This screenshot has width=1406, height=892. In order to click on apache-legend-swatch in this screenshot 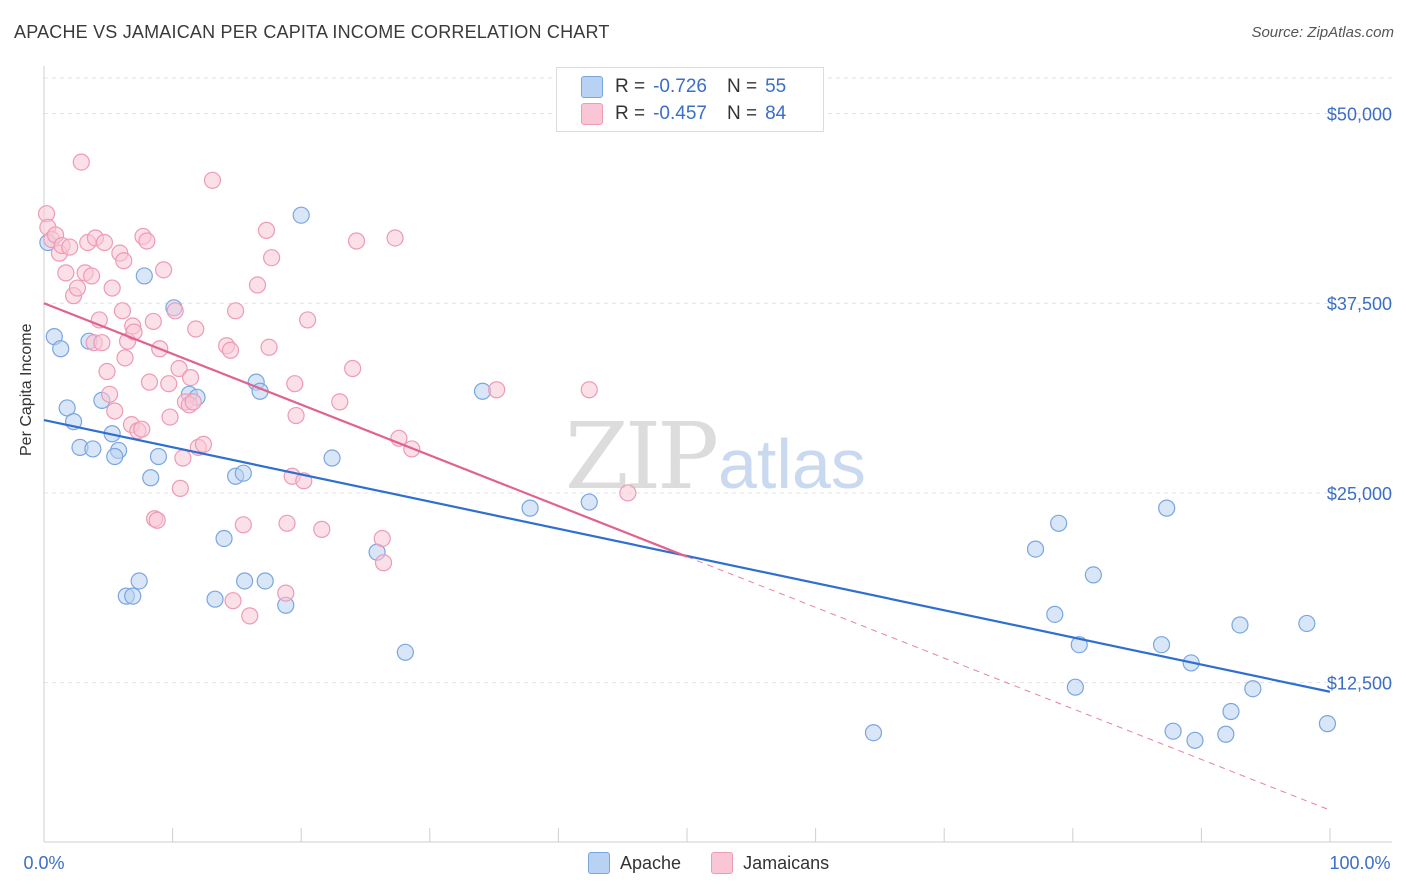, I will do `click(599, 863)`.